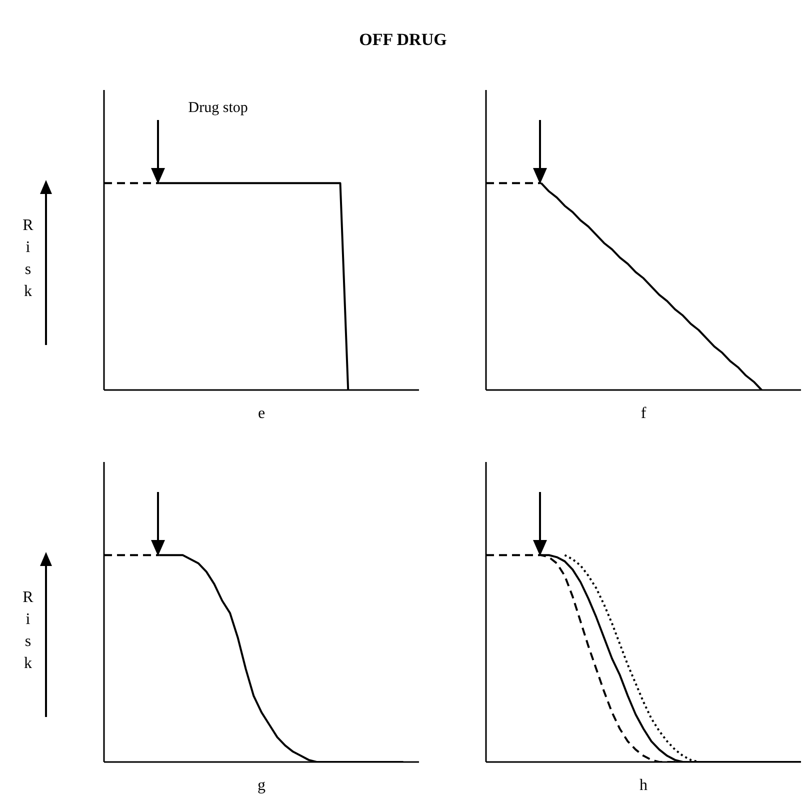 This screenshot has width=806, height=806. Describe the element at coordinates (643, 413) in the screenshot. I see `x-axis-title: f` at that location.